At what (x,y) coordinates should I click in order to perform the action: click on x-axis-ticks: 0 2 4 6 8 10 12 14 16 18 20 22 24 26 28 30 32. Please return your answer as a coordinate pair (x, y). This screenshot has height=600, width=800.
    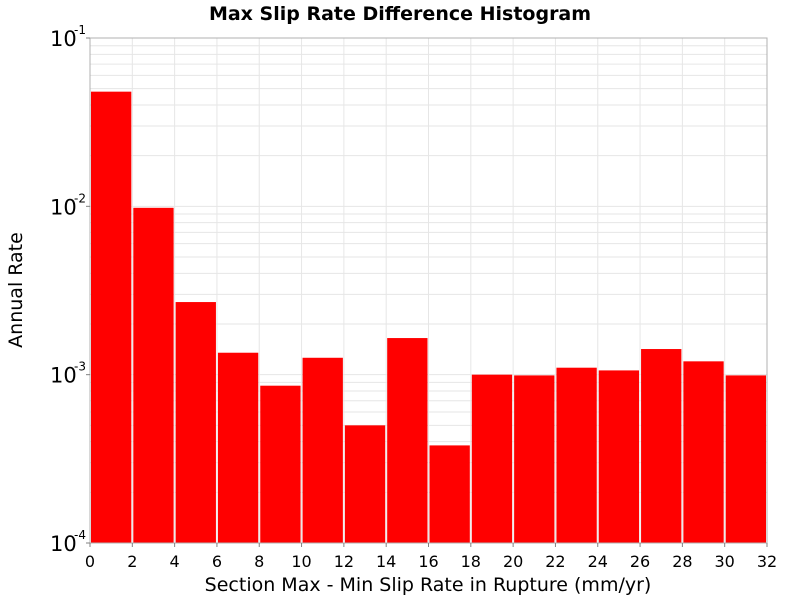
    Looking at the image, I should click on (431, 557).